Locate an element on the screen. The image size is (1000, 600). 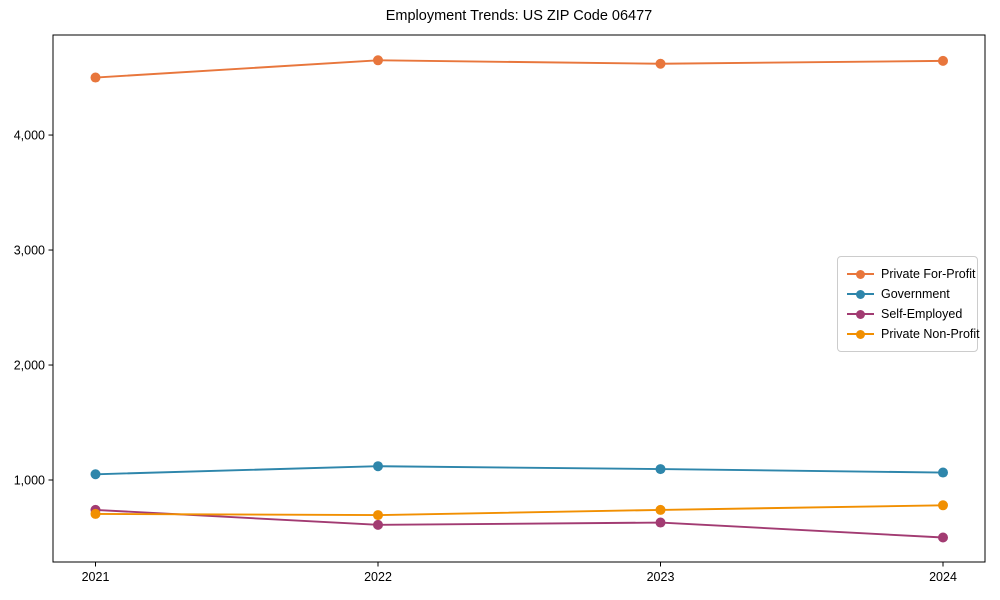
y-axis: 1,000 2,000 3,000 4,000 is located at coordinates (33, 308).